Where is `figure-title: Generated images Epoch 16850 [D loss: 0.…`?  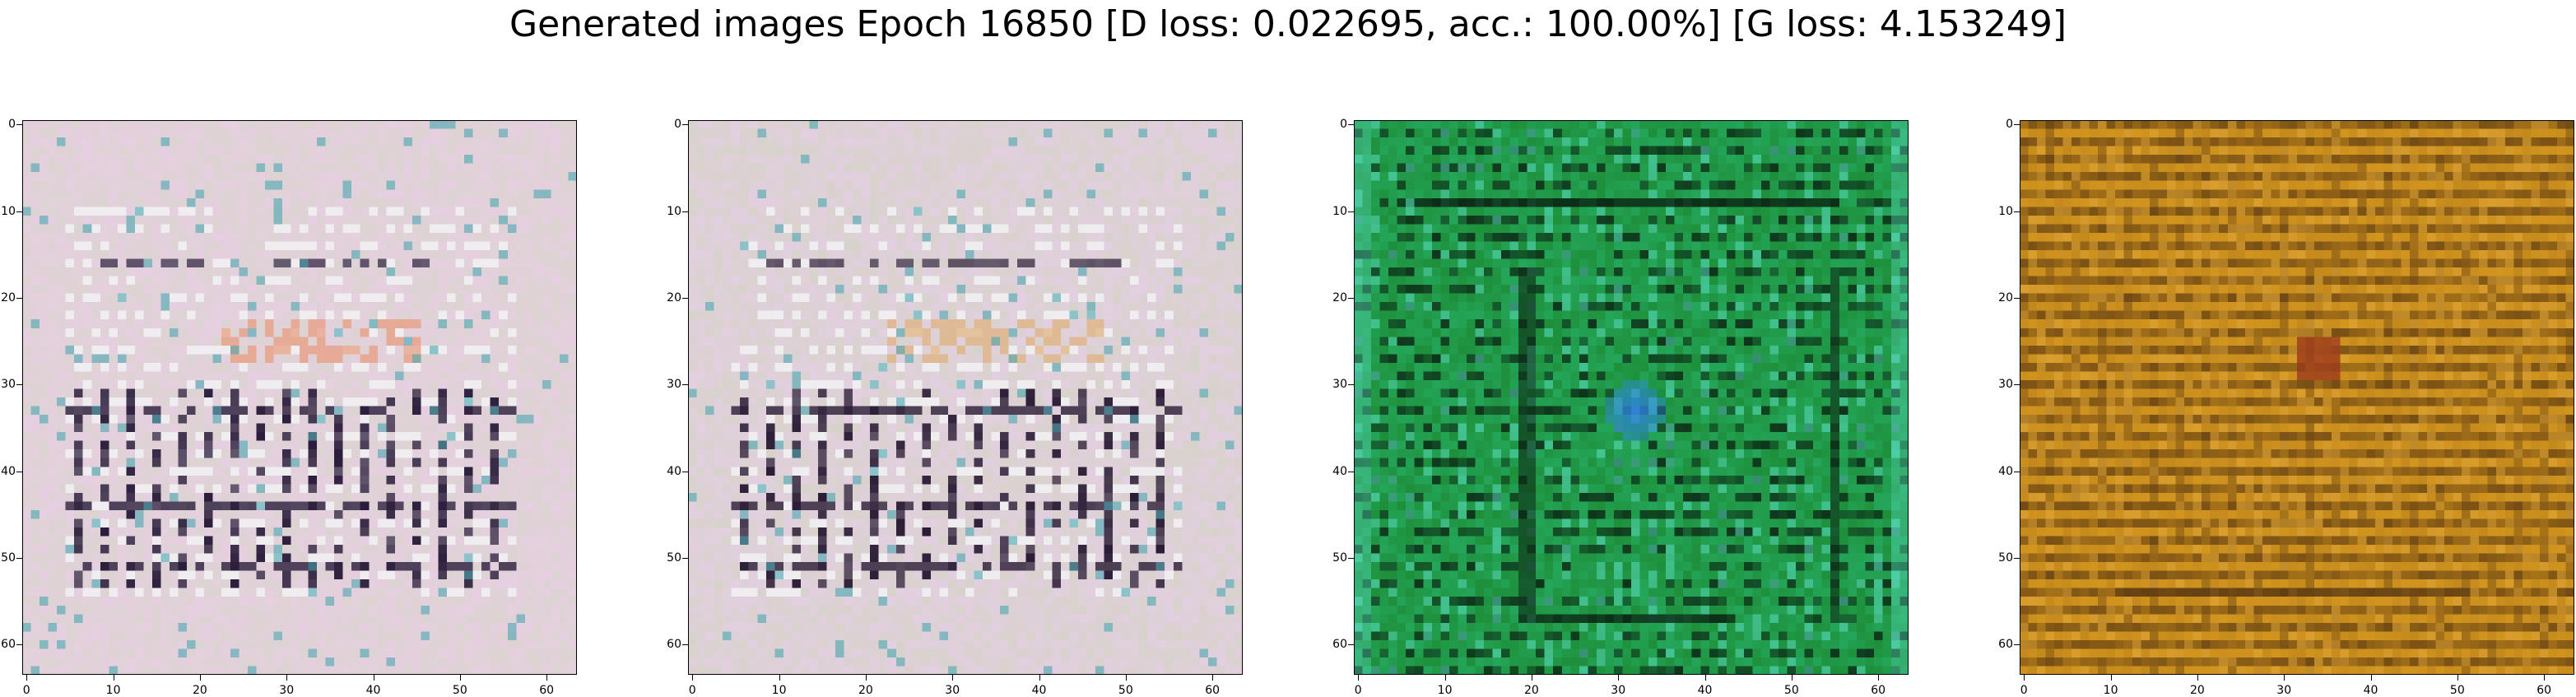
figure-title: Generated images Epoch 16850 [D loss: 0.… is located at coordinates (1288, 24).